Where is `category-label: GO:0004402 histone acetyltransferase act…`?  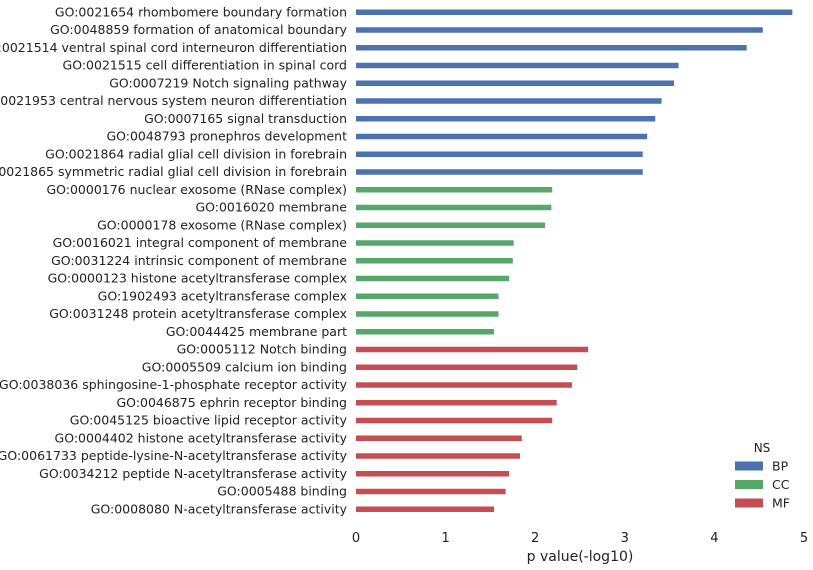
category-label: GO:0004402 histone acetyltransferase act… is located at coordinates (201, 437).